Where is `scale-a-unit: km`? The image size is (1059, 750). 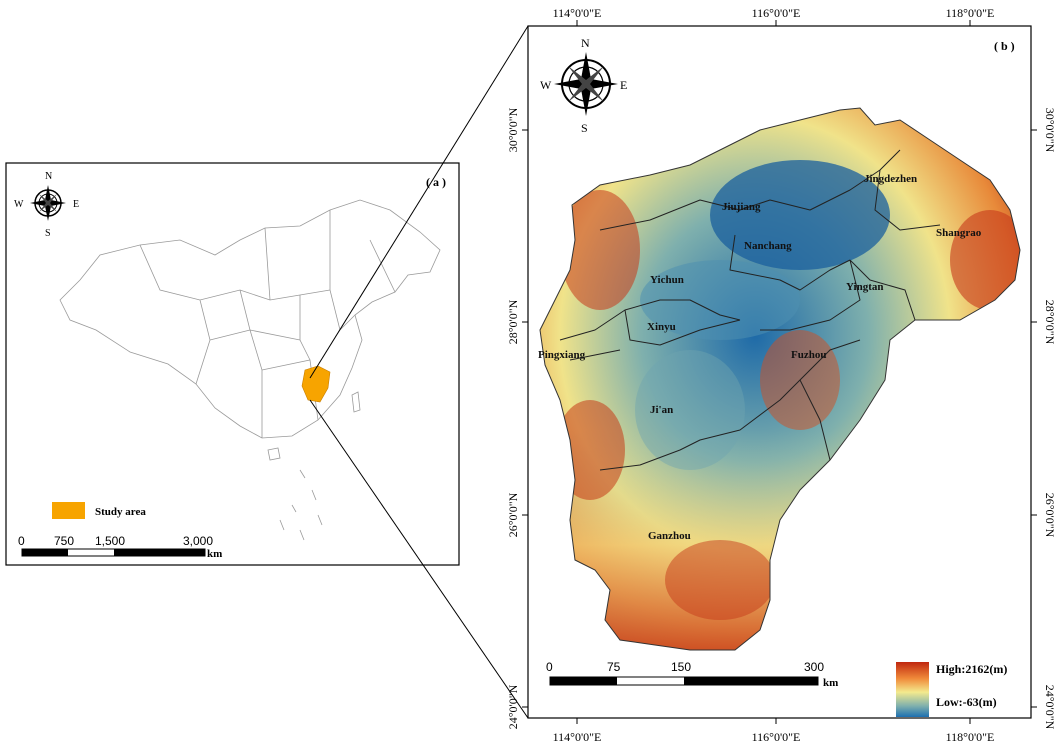 scale-a-unit: km is located at coordinates (214, 554).